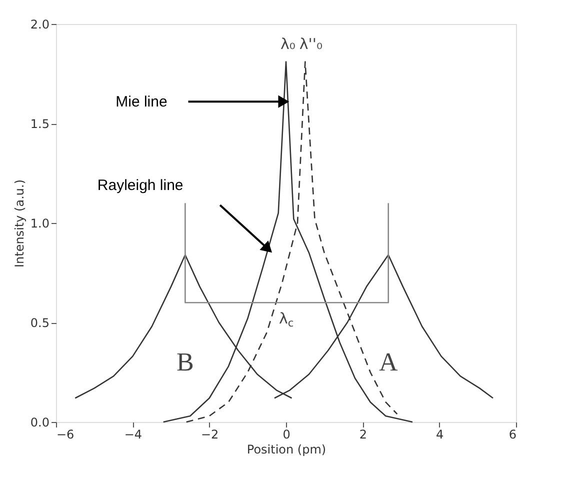 Image resolution: width=567 pixels, height=482 pixels. Describe the element at coordinates (286, 449) in the screenshot. I see `x-axis-title: Position (pm)` at that location.